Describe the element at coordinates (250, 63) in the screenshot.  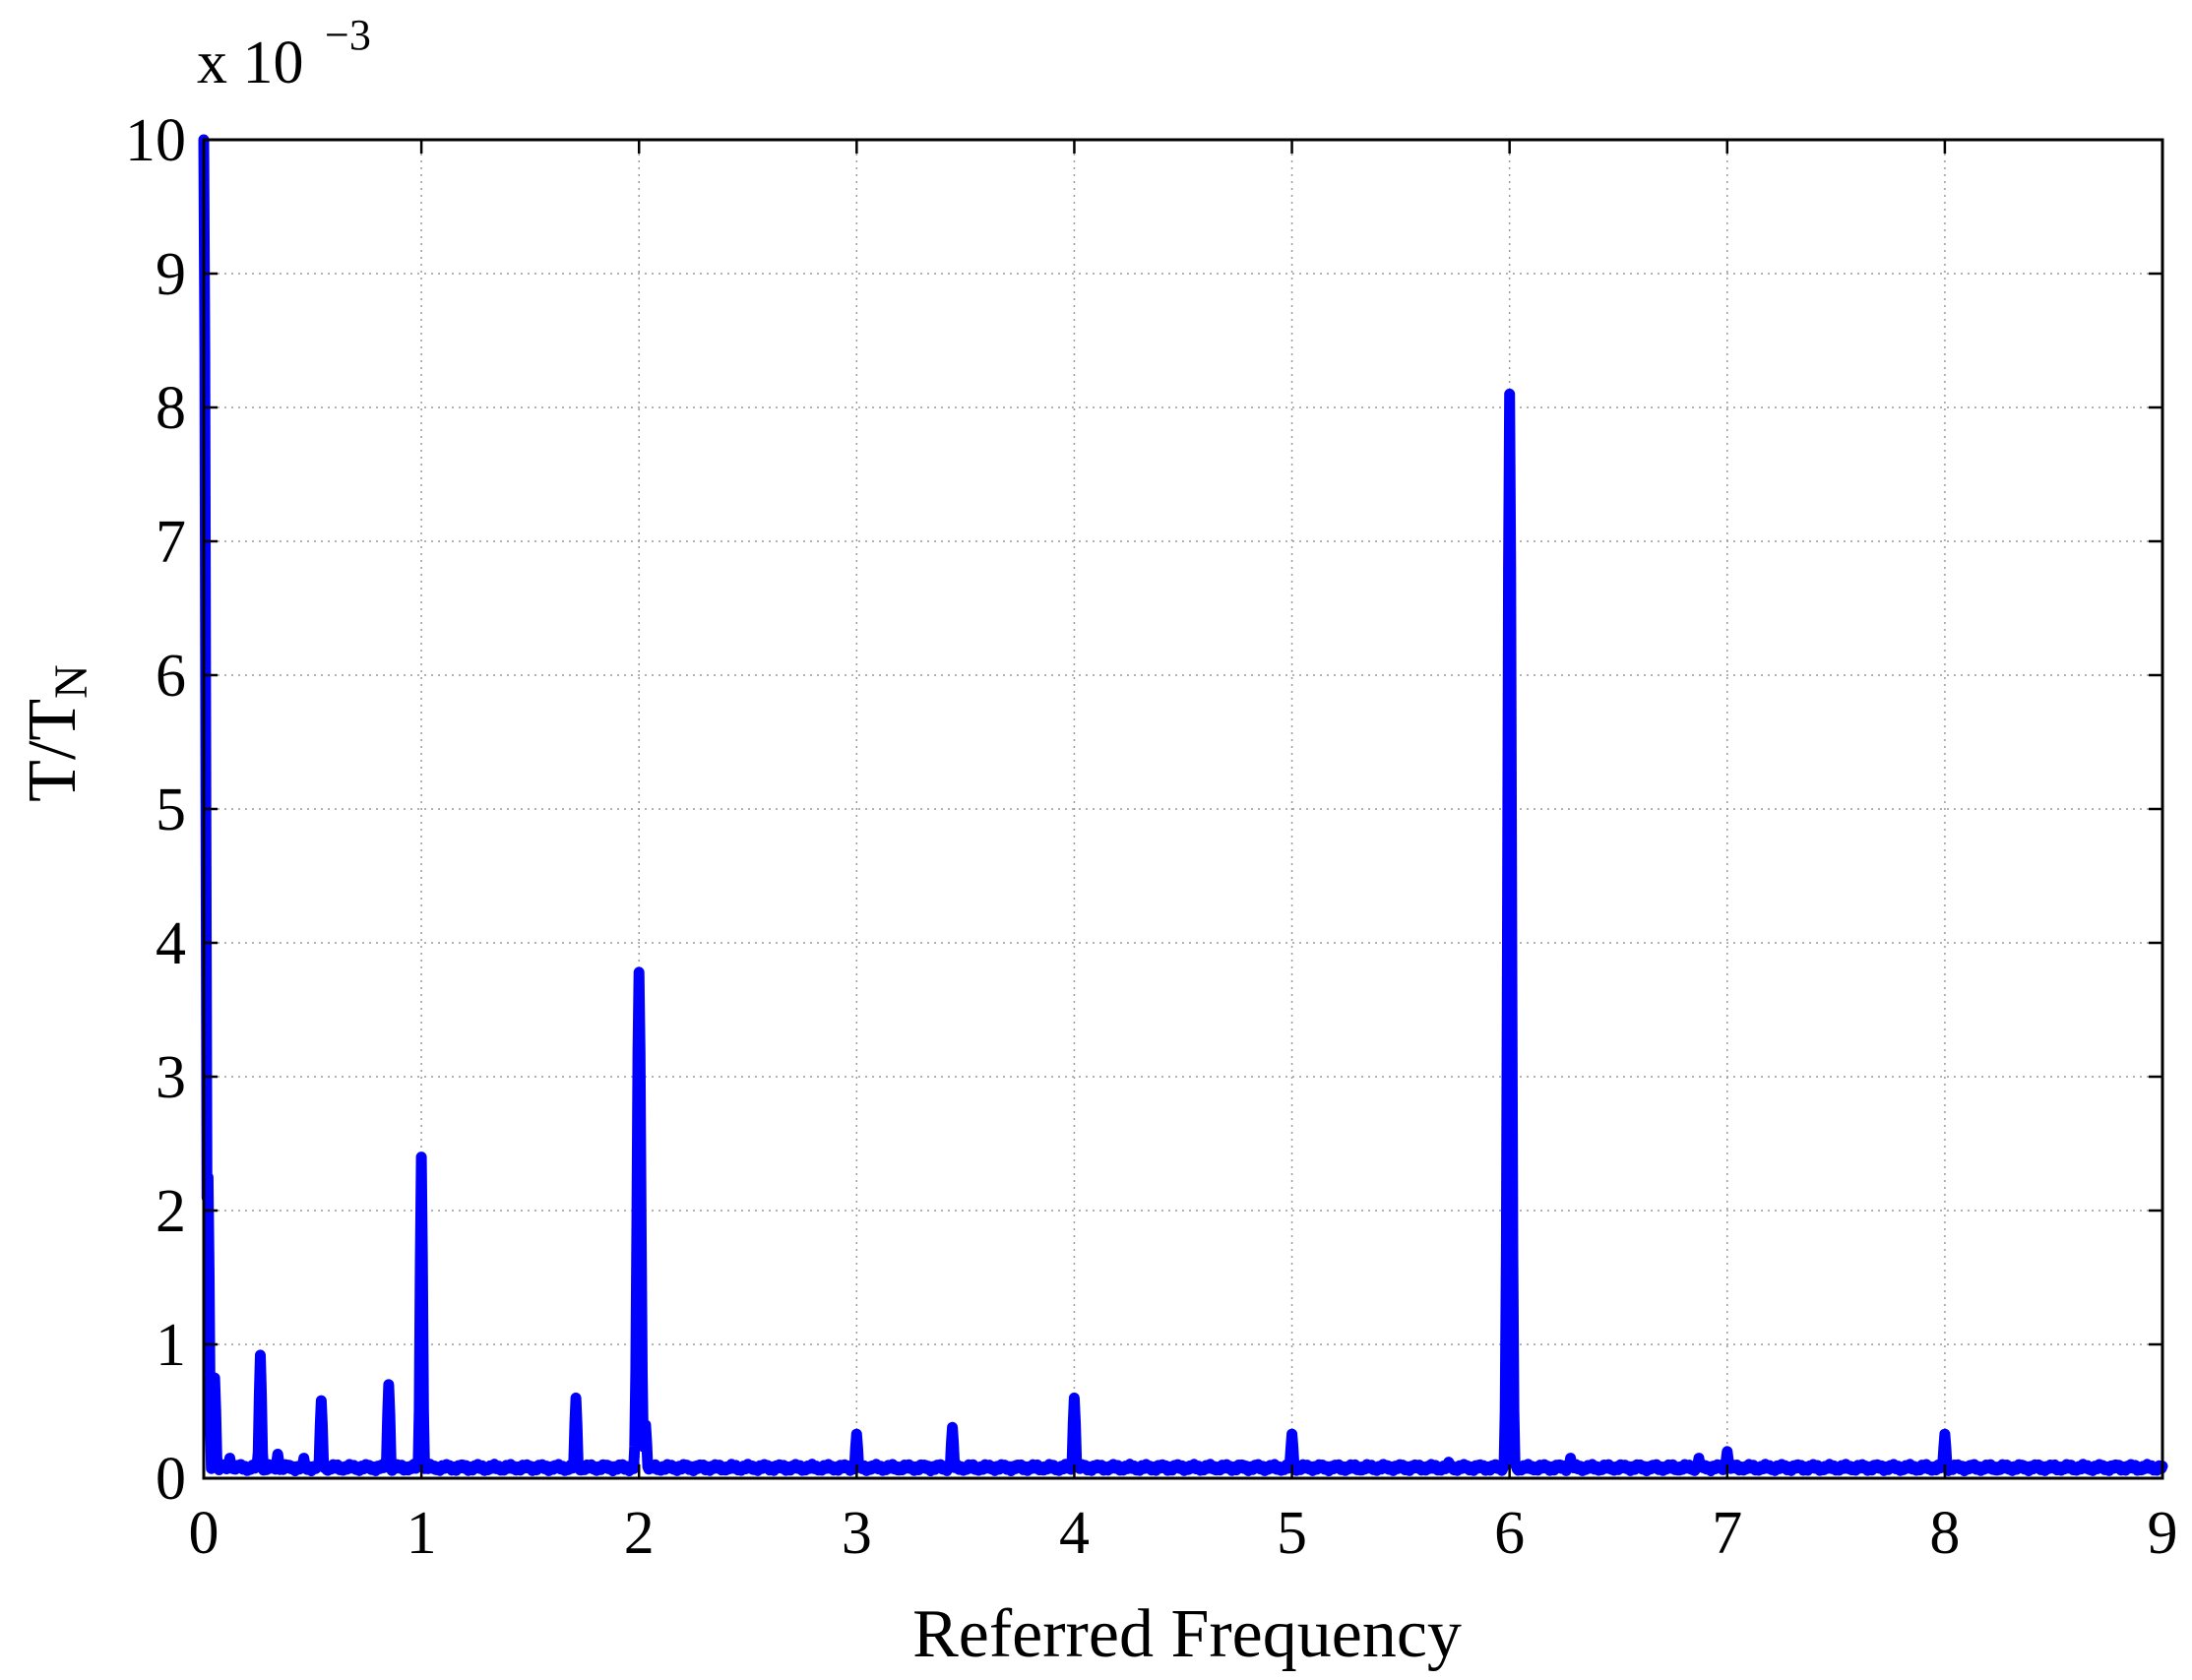
I see `y-scale-prefix: x 10` at that location.